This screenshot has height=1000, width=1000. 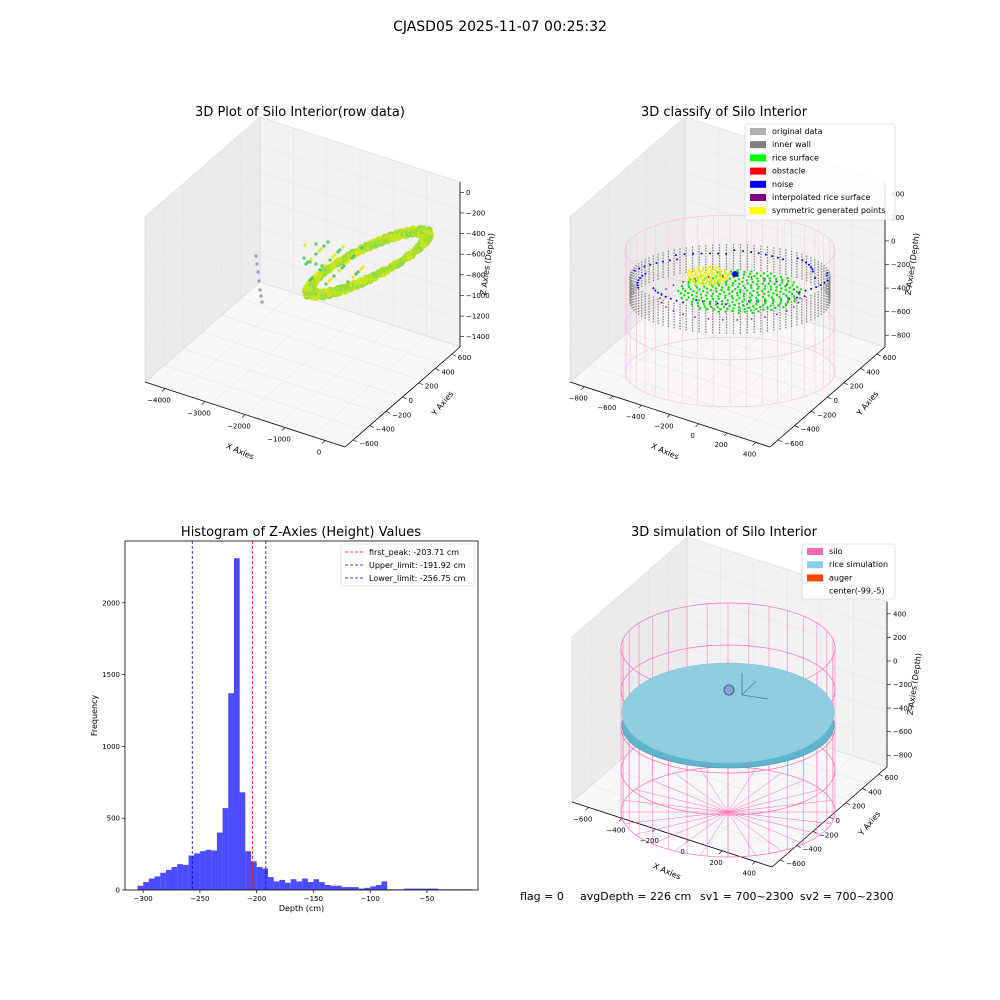 I want to click on y-tick-label: 0, so click(x=836, y=401).